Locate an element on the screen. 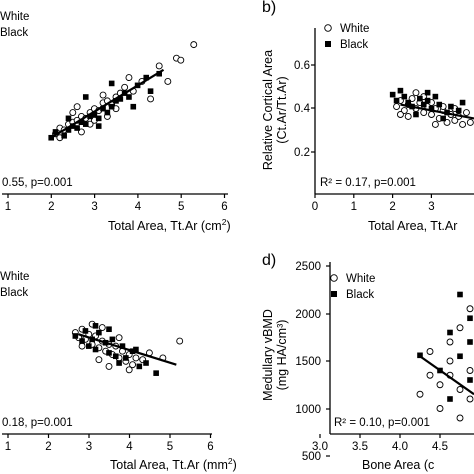 Image resolution: width=474 pixels, height=474 pixels. x-axis-title: Total Area, Tt.Ar (mm2) is located at coordinates (173, 464).